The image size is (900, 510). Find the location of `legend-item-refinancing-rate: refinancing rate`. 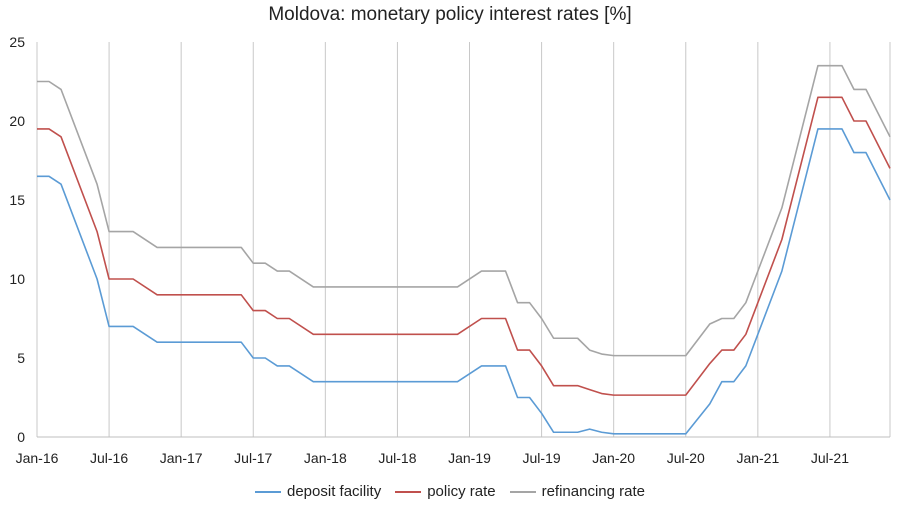

legend-item-refinancing-rate: refinancing rate is located at coordinates (577, 491).